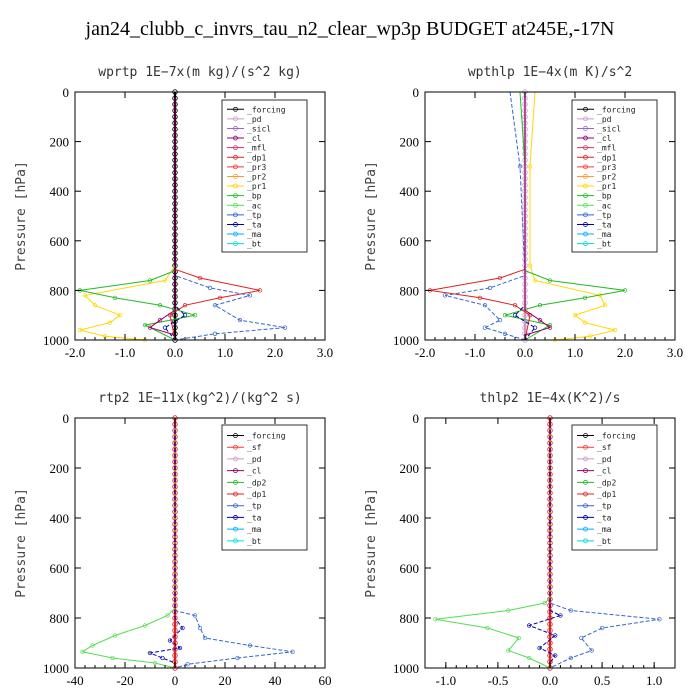 This screenshot has height=700, width=700. I want to click on x-tick-label: 0.5, so click(602, 680).